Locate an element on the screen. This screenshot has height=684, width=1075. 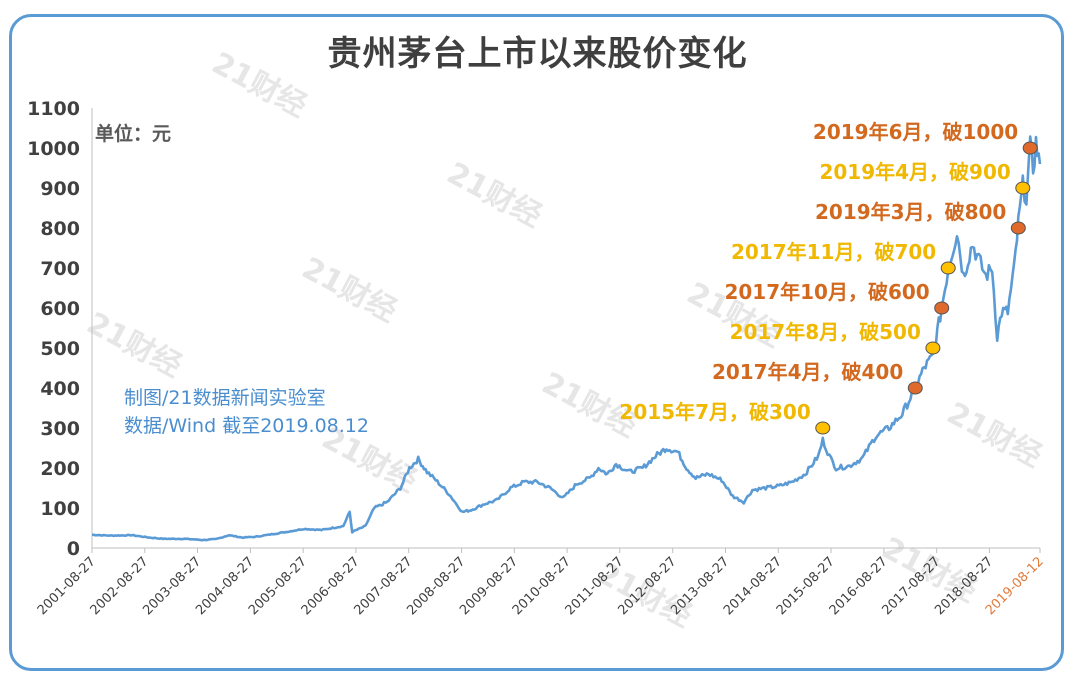
milestone-label-4: 2017年11月，破700 is located at coordinates (833, 252).